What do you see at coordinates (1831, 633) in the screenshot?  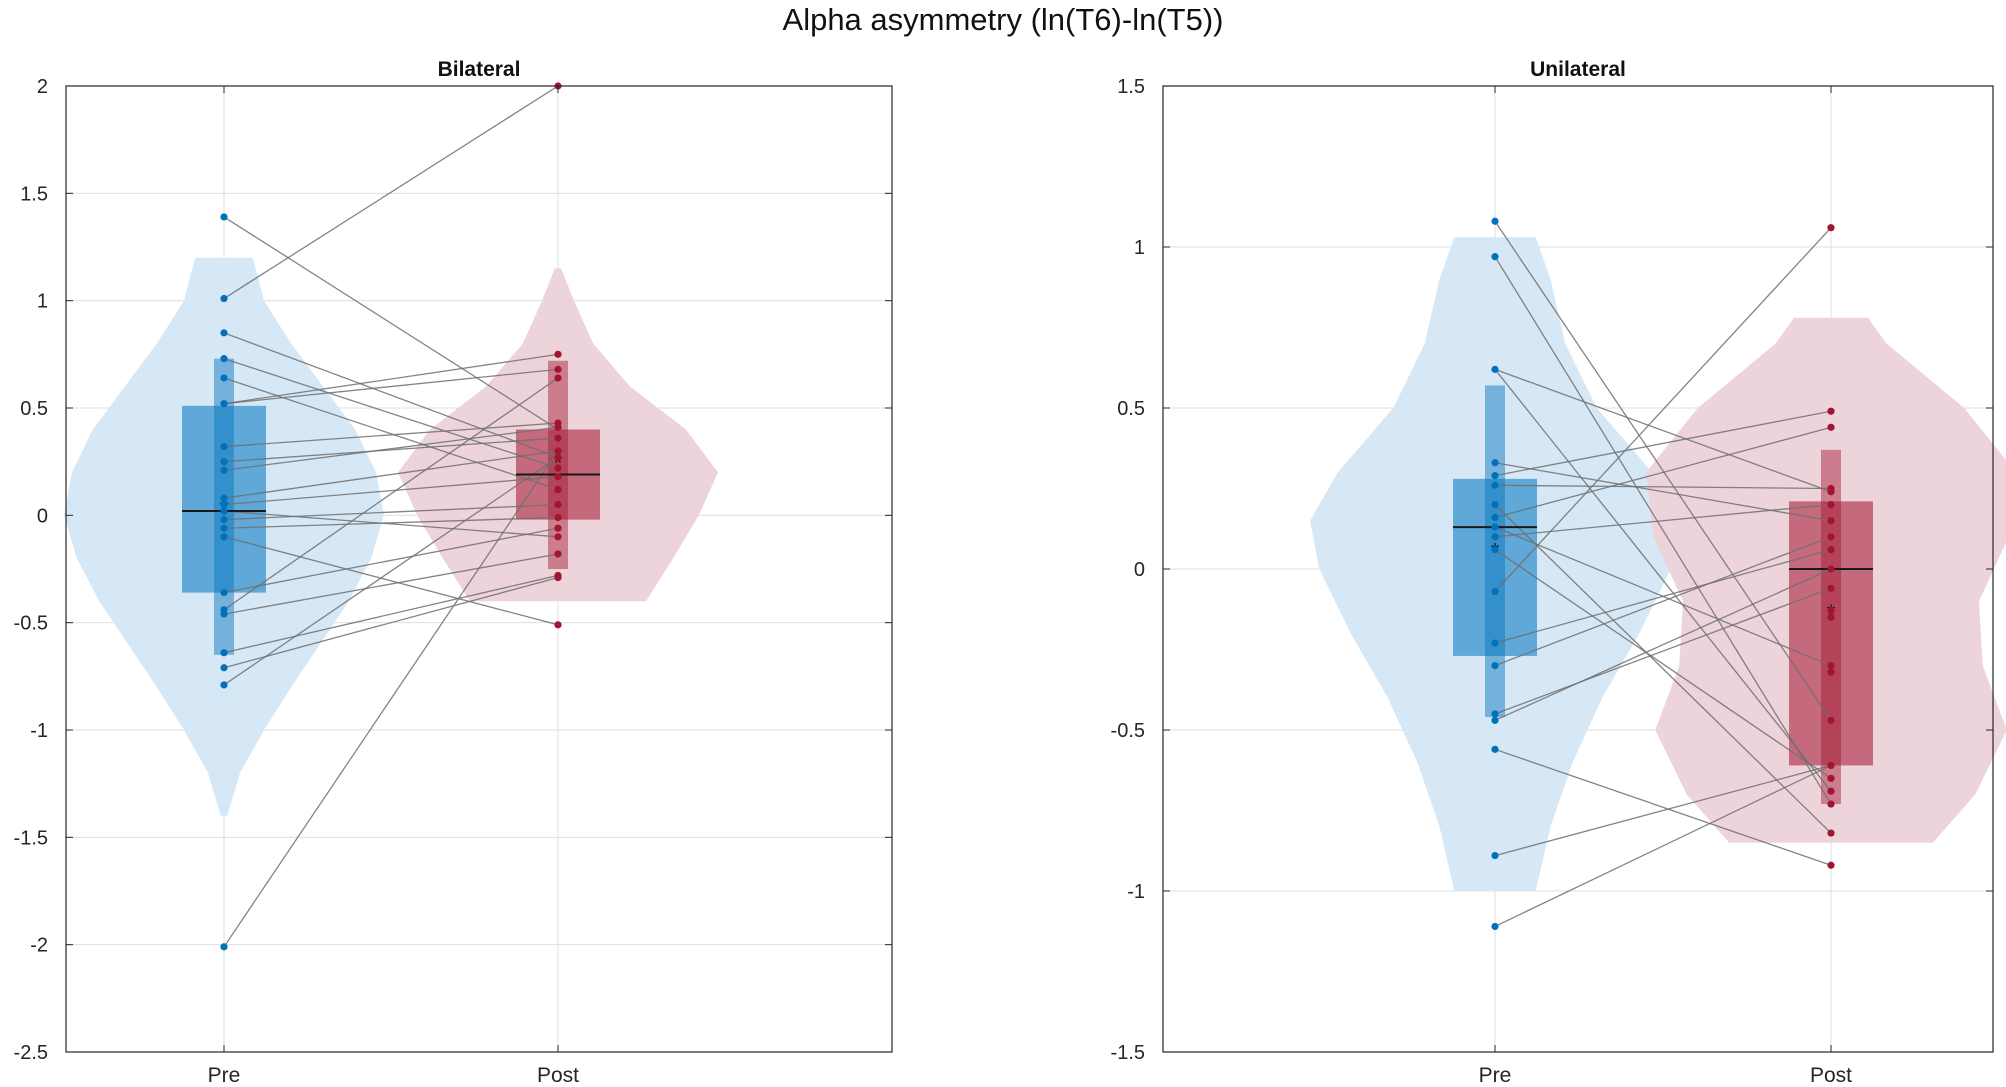 I see `box-post` at bounding box center [1831, 633].